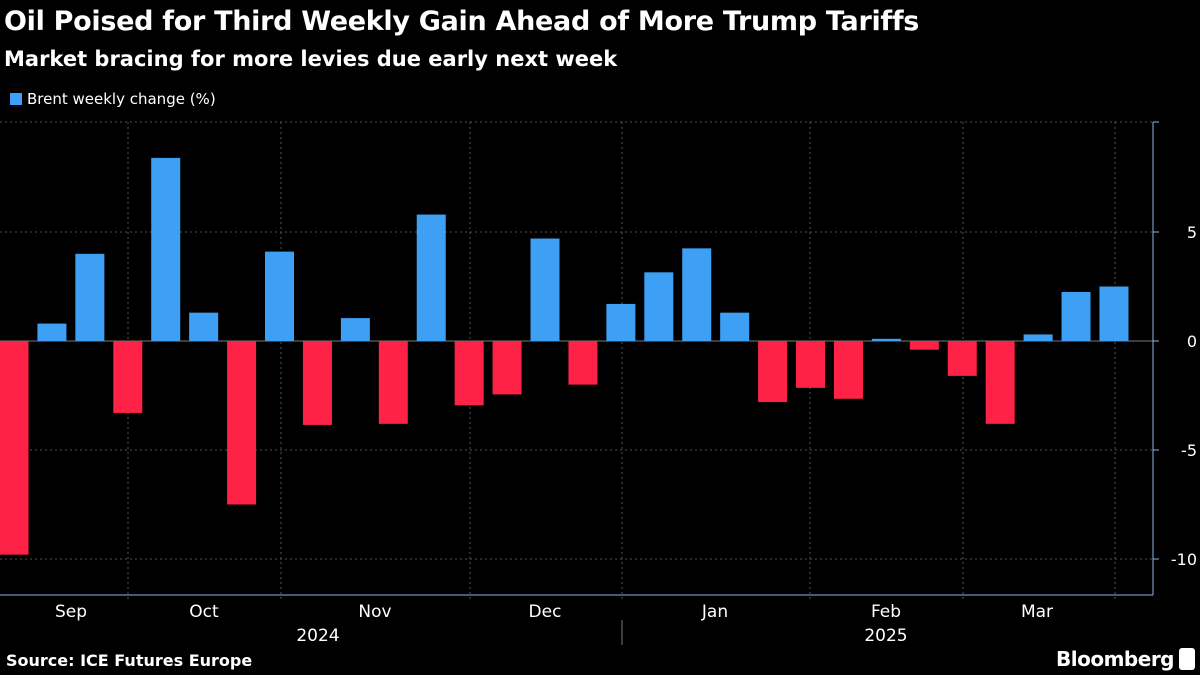  I want to click on x-month-label: Mar, so click(1037, 612).